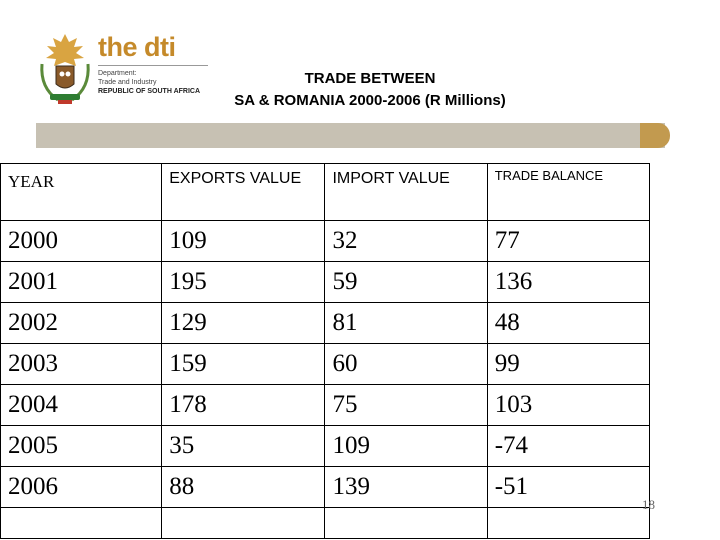  I want to click on table-row: 2005 35 109 -74, so click(325, 446).